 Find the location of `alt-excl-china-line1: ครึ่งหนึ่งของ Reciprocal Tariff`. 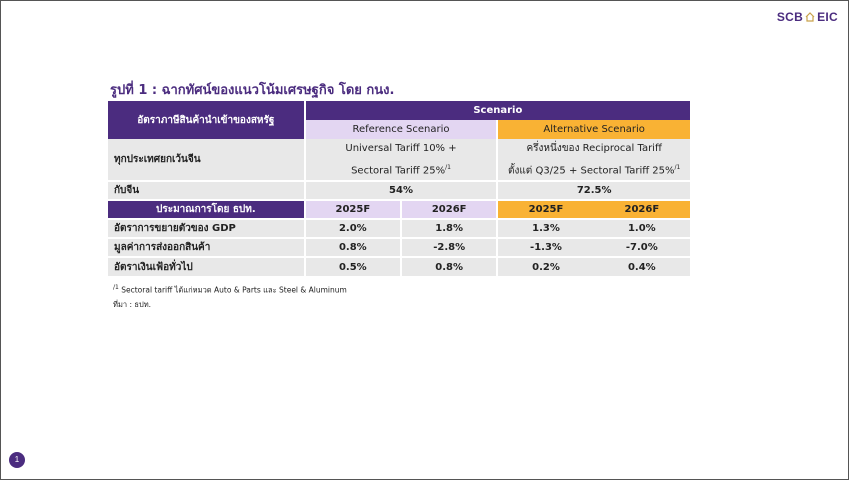

alt-excl-china-line1: ครึ่งหนึ่งของ Reciprocal Tariff is located at coordinates (594, 148).